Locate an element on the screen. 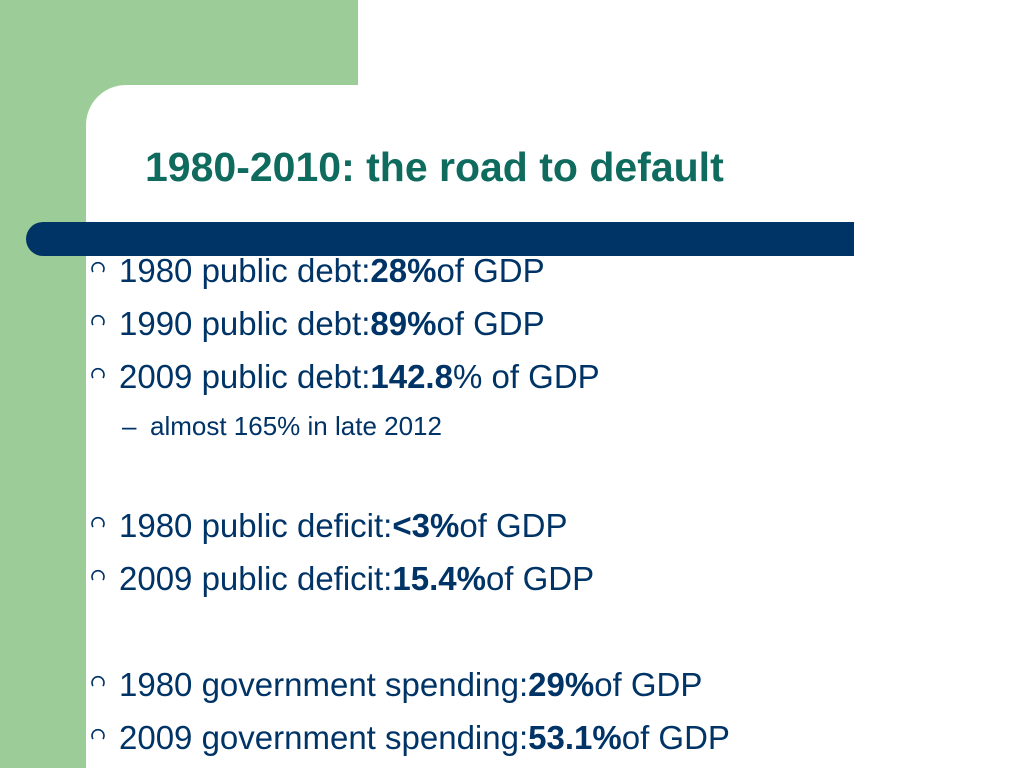 The image size is (1024, 768). sub-bullet-item: – almost 165% in late 2012 is located at coordinates (282, 426).